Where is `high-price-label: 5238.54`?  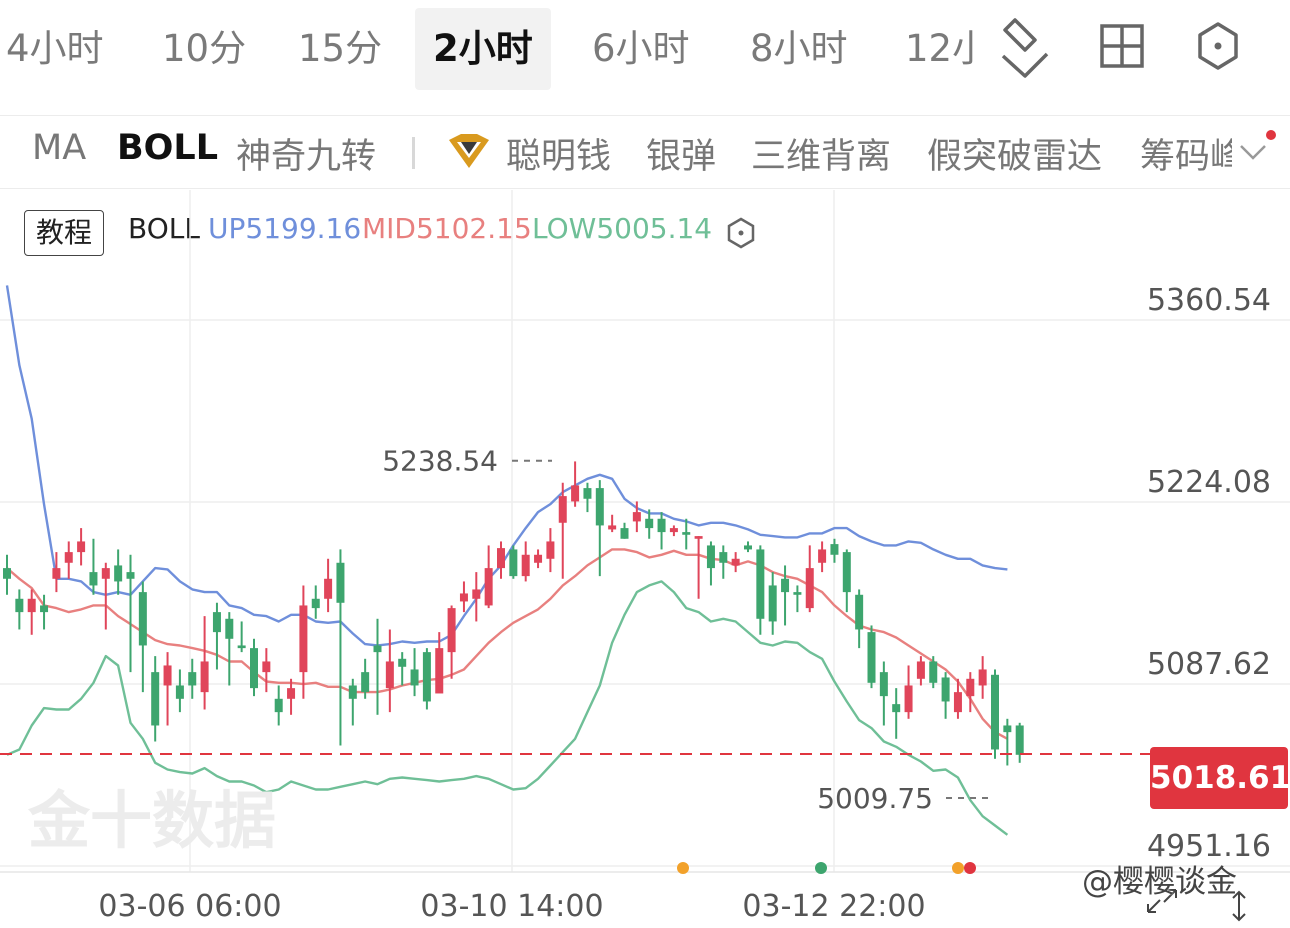 high-price-label: 5238.54 is located at coordinates (440, 461).